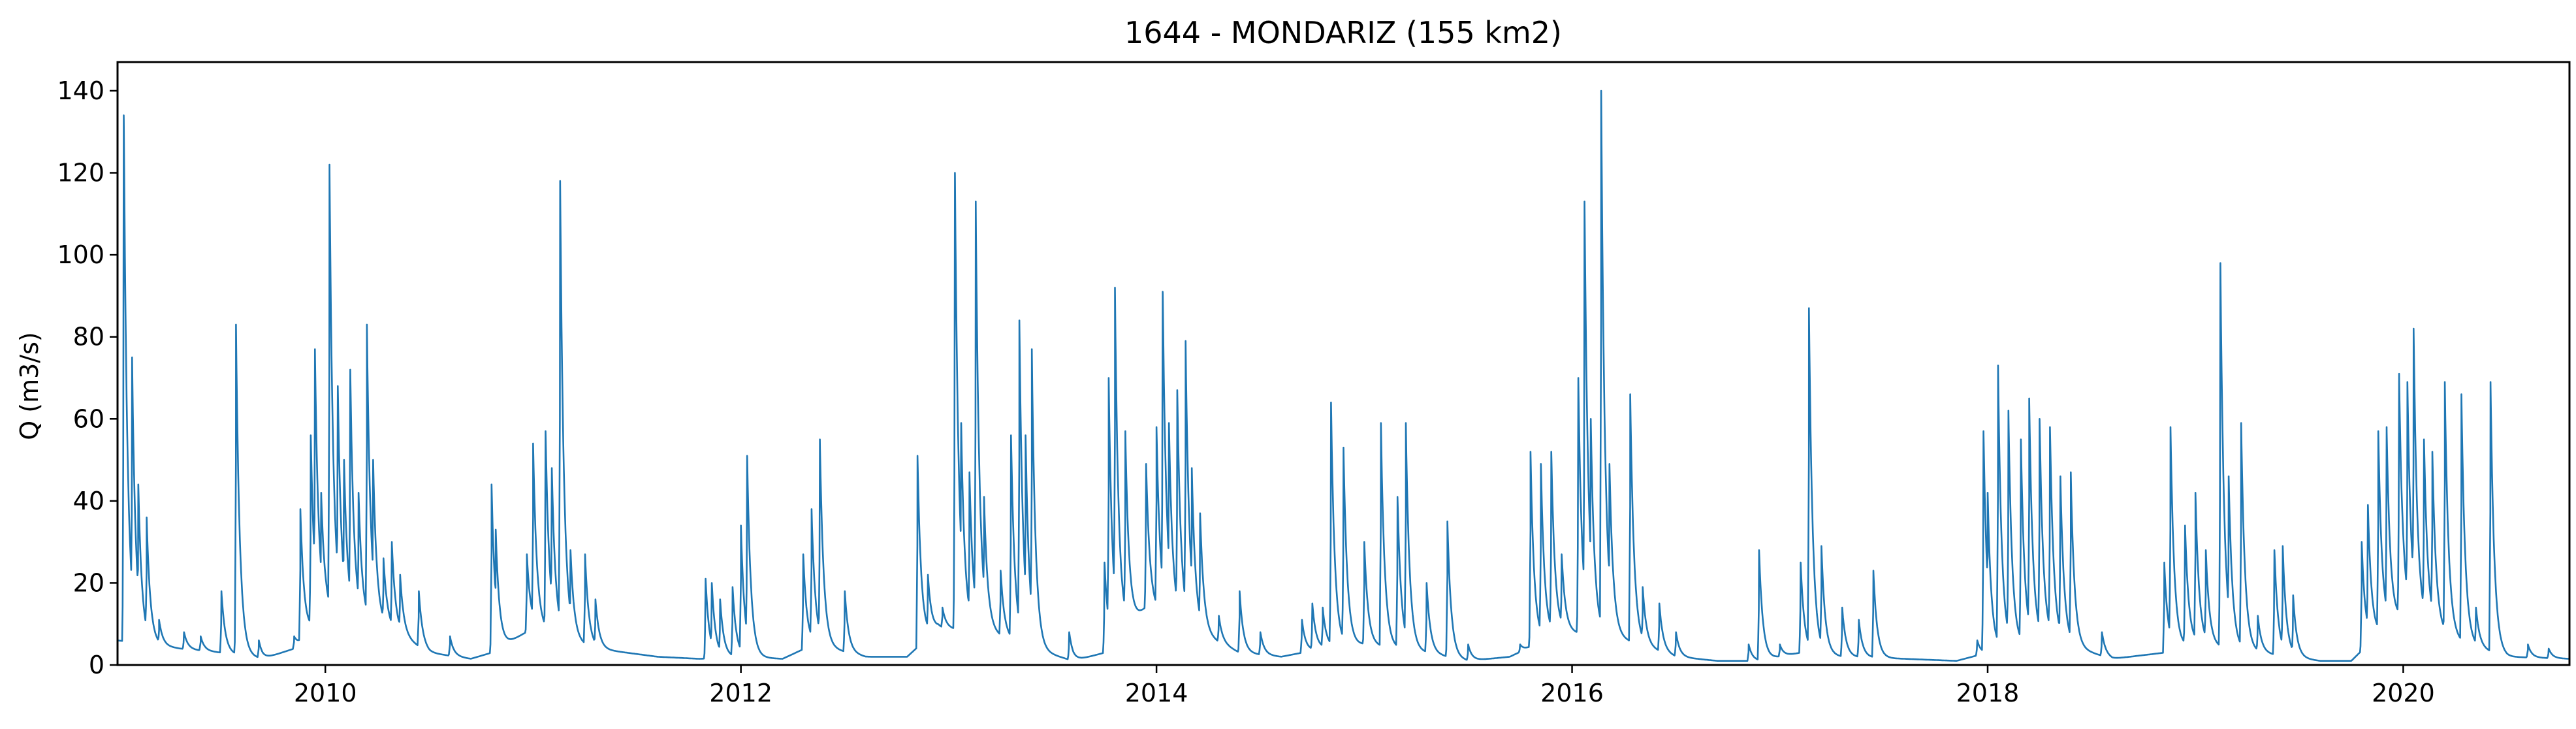  Describe the element at coordinates (1365, 686) in the screenshot. I see `x-axis-ticks: 2010 2012 2014 2016 2018 2020` at that location.